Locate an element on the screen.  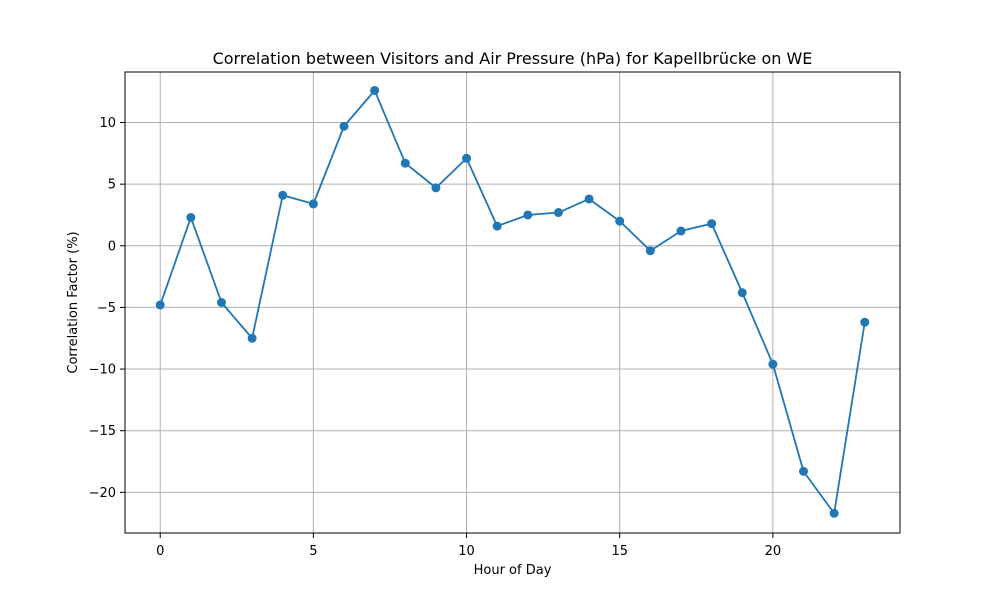
y-tick-label: −15 is located at coordinates (102, 431).